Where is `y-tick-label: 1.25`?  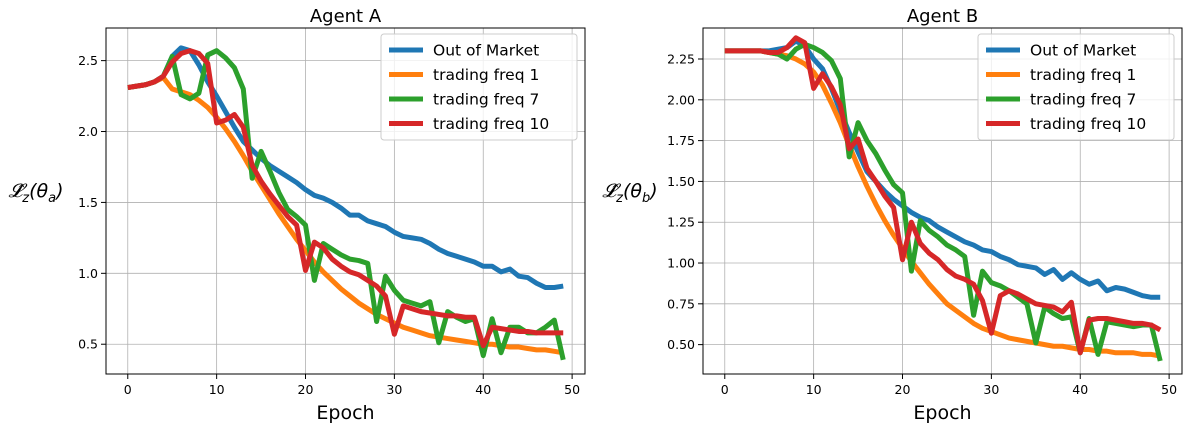
y-tick-label: 1.25 is located at coordinates (681, 222).